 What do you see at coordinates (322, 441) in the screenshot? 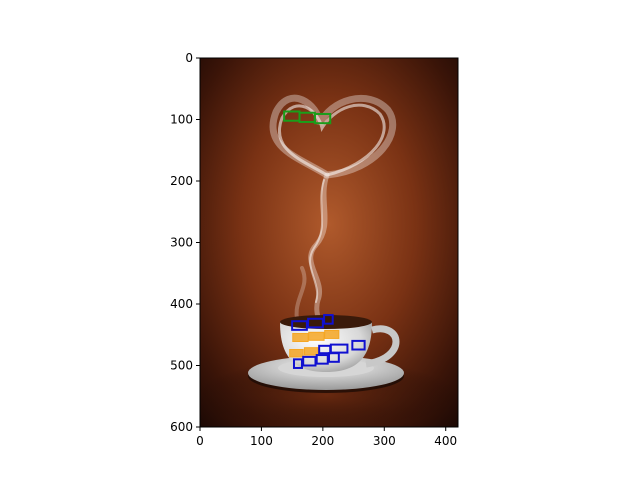
I see `x-tick-label: 200` at bounding box center [322, 441].